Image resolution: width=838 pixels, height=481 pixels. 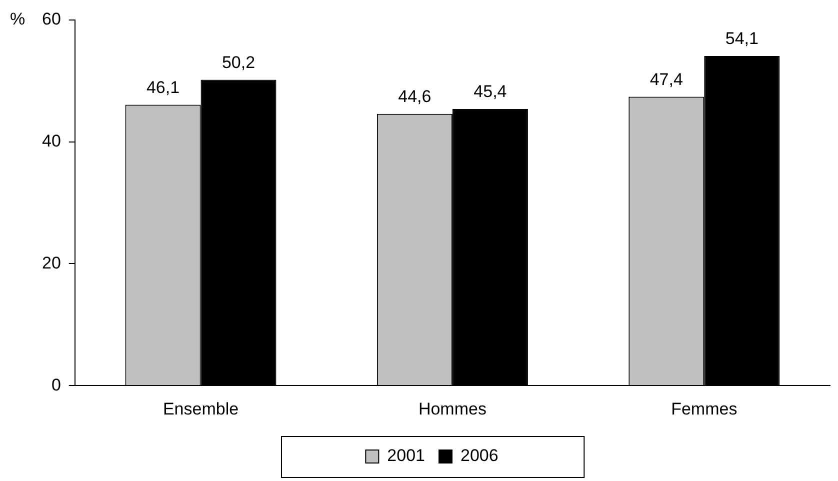 I want to click on y-tick-label: 20, so click(x=51, y=262).